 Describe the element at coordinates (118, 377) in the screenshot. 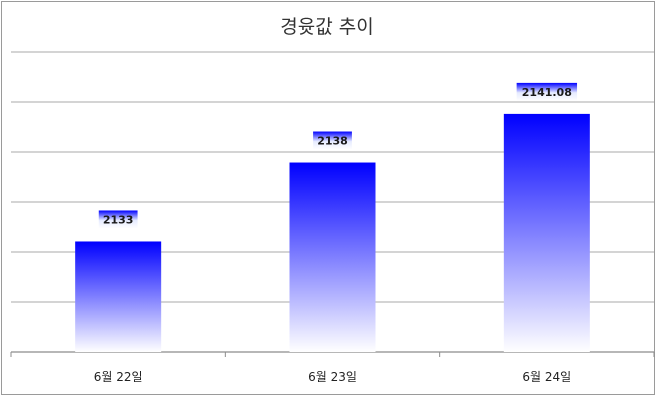

I see `x-tick-label: 6월 22일` at that location.